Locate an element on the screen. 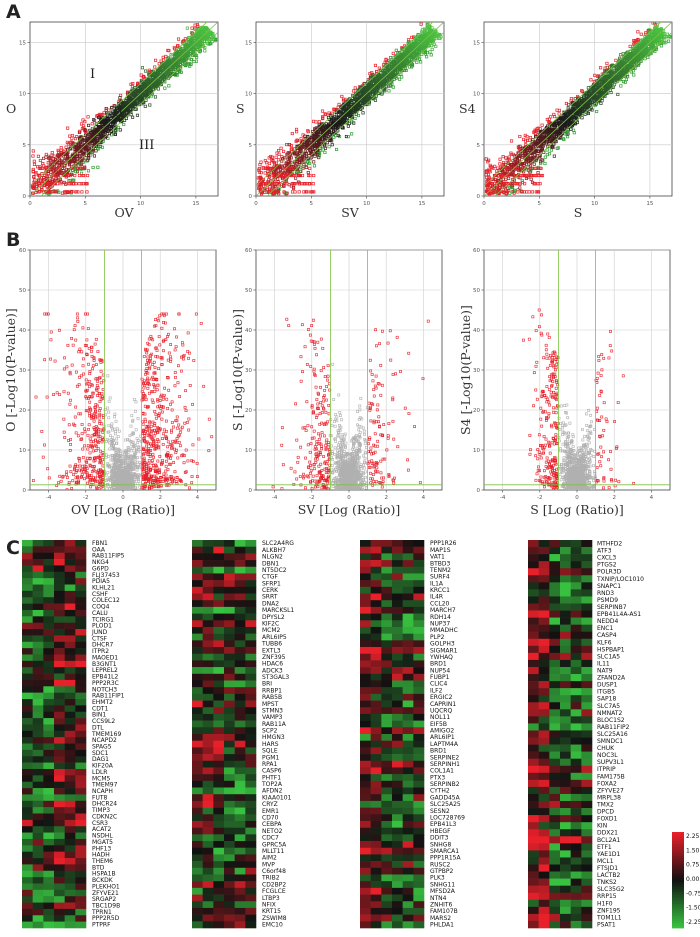 Image resolution: width=700 pixels, height=937 pixels. y-tick-label: 15 is located at coordinates (22, 43).